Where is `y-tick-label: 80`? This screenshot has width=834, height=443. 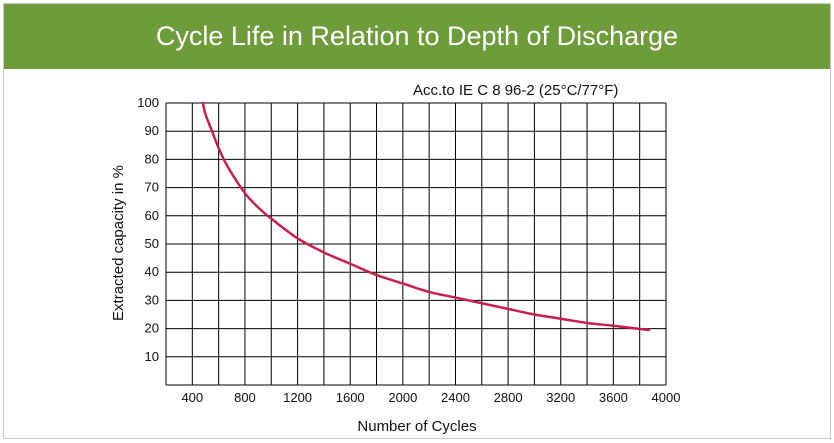
y-tick-label: 80 is located at coordinates (152, 158).